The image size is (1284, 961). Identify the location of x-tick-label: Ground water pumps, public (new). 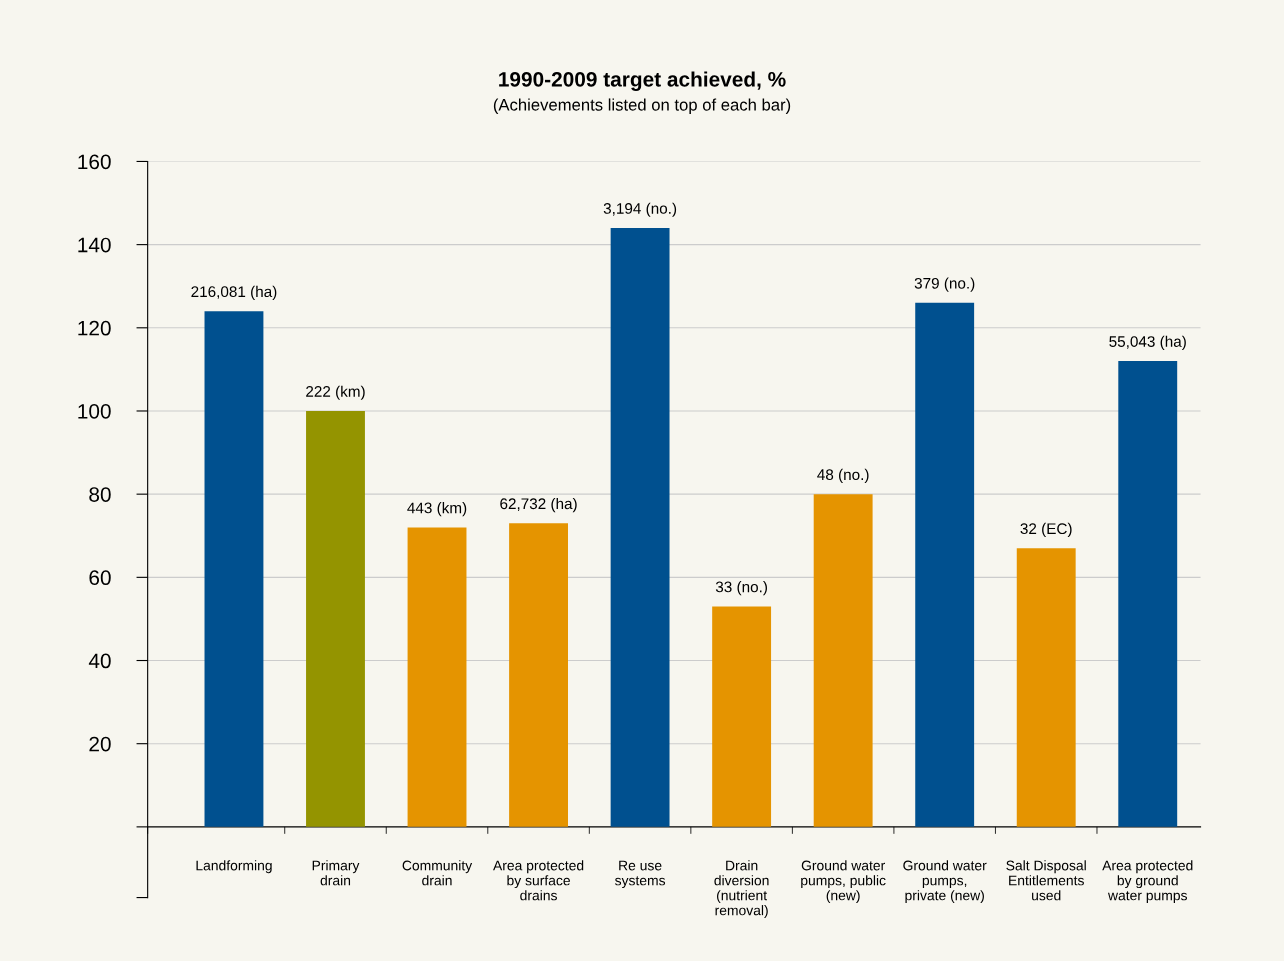
(843, 882).